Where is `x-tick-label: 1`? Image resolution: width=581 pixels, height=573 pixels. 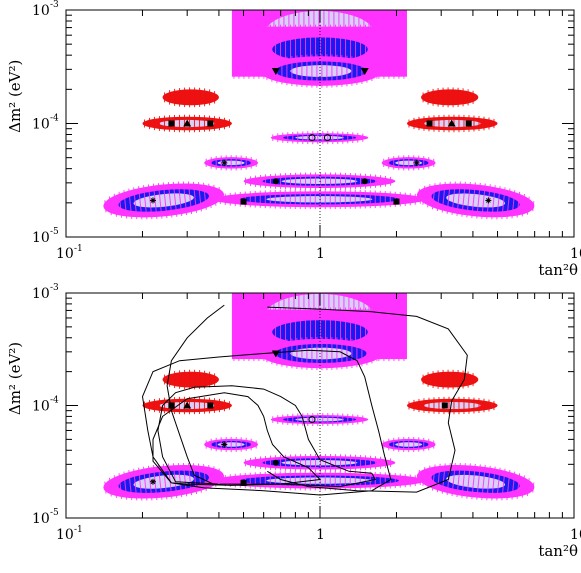
x-tick-label: 1 is located at coordinates (320, 254).